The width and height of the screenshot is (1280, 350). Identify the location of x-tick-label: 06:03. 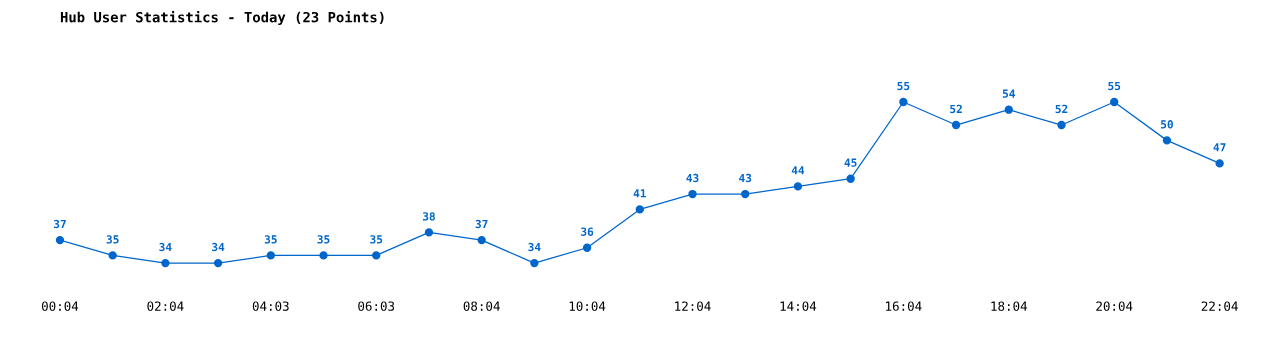
(376, 306).